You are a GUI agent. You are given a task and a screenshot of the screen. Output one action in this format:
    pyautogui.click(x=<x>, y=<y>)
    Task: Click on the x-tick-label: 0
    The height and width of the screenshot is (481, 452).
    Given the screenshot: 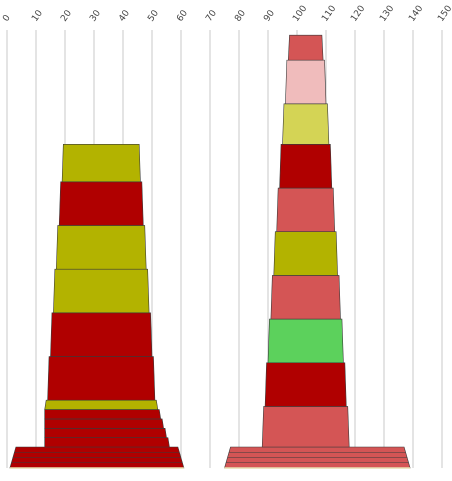 What is the action you would take?
    pyautogui.click(x=7, y=18)
    